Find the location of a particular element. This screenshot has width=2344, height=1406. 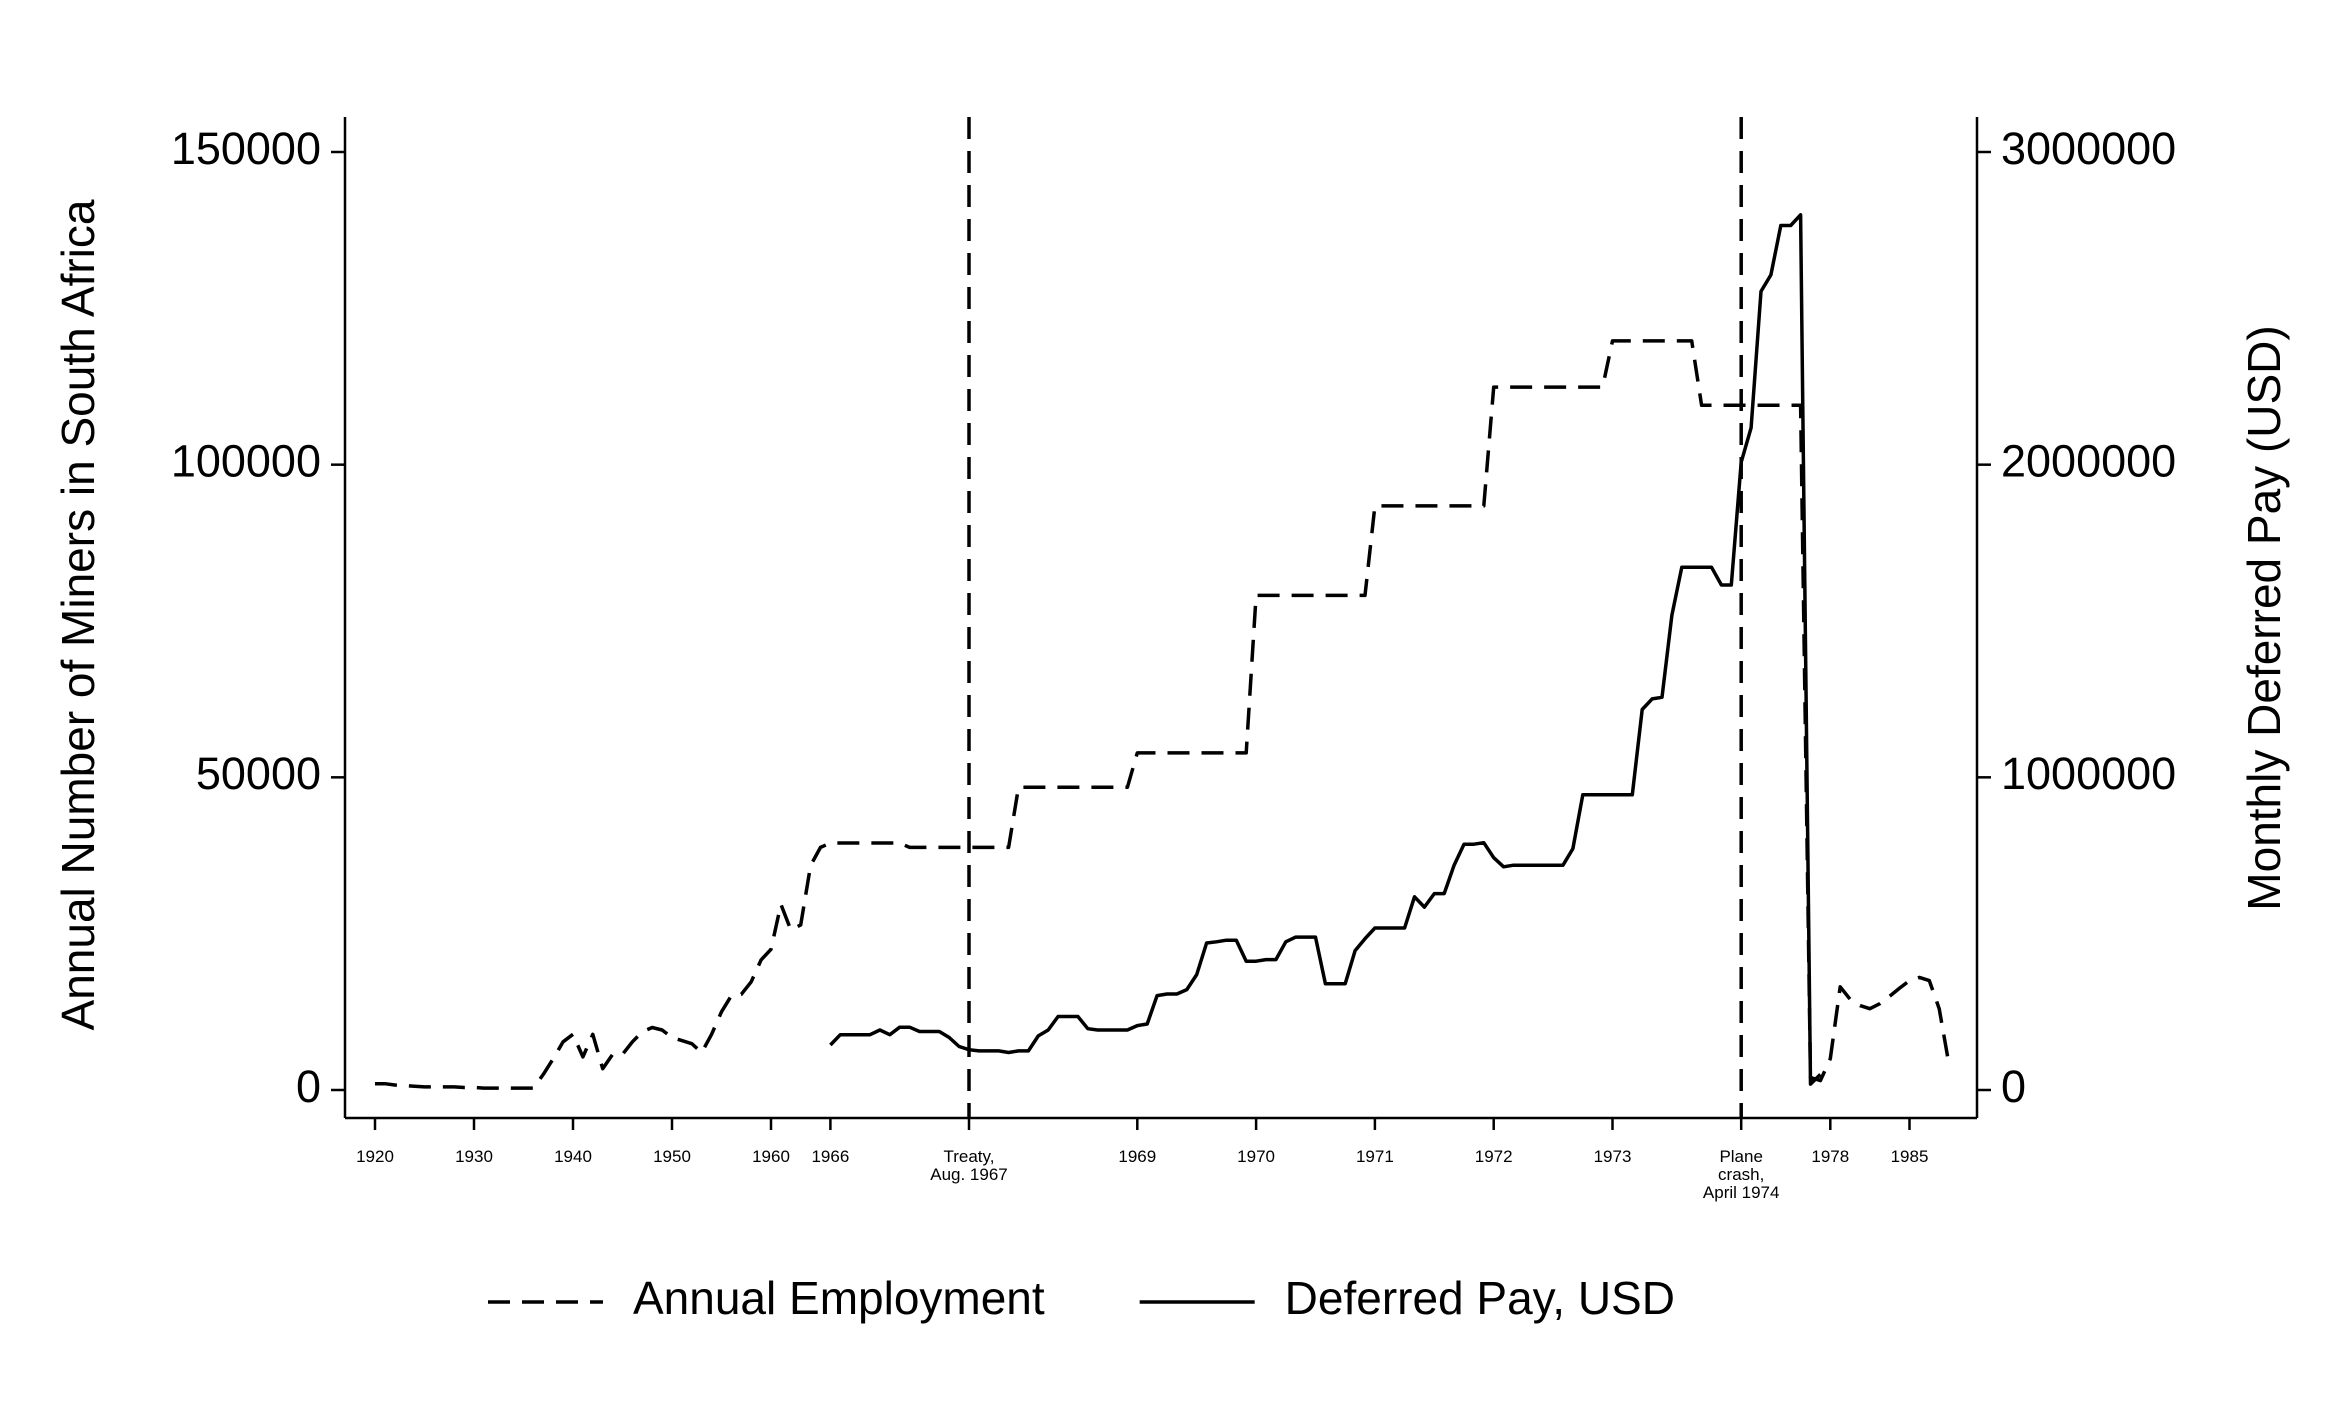

y-tick-label: 50000 is located at coordinates (258, 773).